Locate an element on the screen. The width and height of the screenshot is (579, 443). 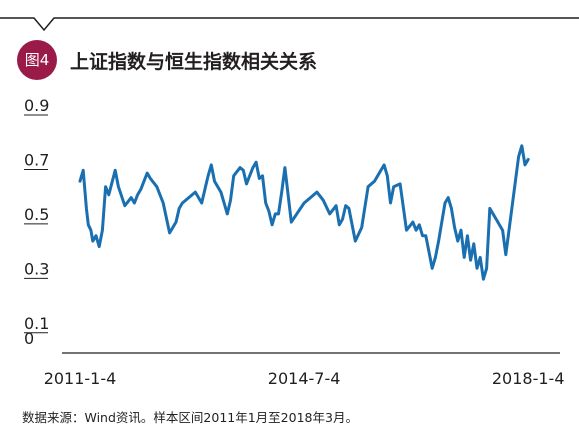
header-rule is located at coordinates (289, 24).